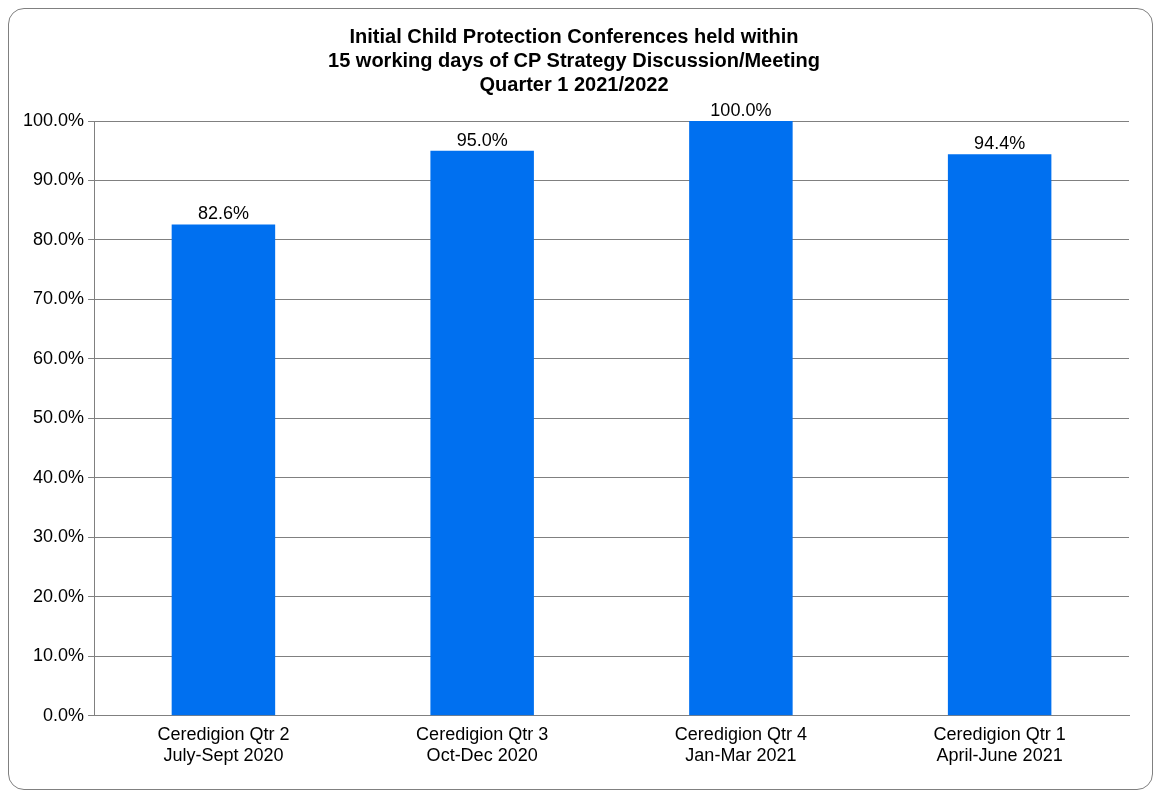 The image size is (1161, 798). What do you see at coordinates (223, 744) in the screenshot?
I see `x-tick-label: Ceredigion Qtr 2 July-Sept 2020` at bounding box center [223, 744].